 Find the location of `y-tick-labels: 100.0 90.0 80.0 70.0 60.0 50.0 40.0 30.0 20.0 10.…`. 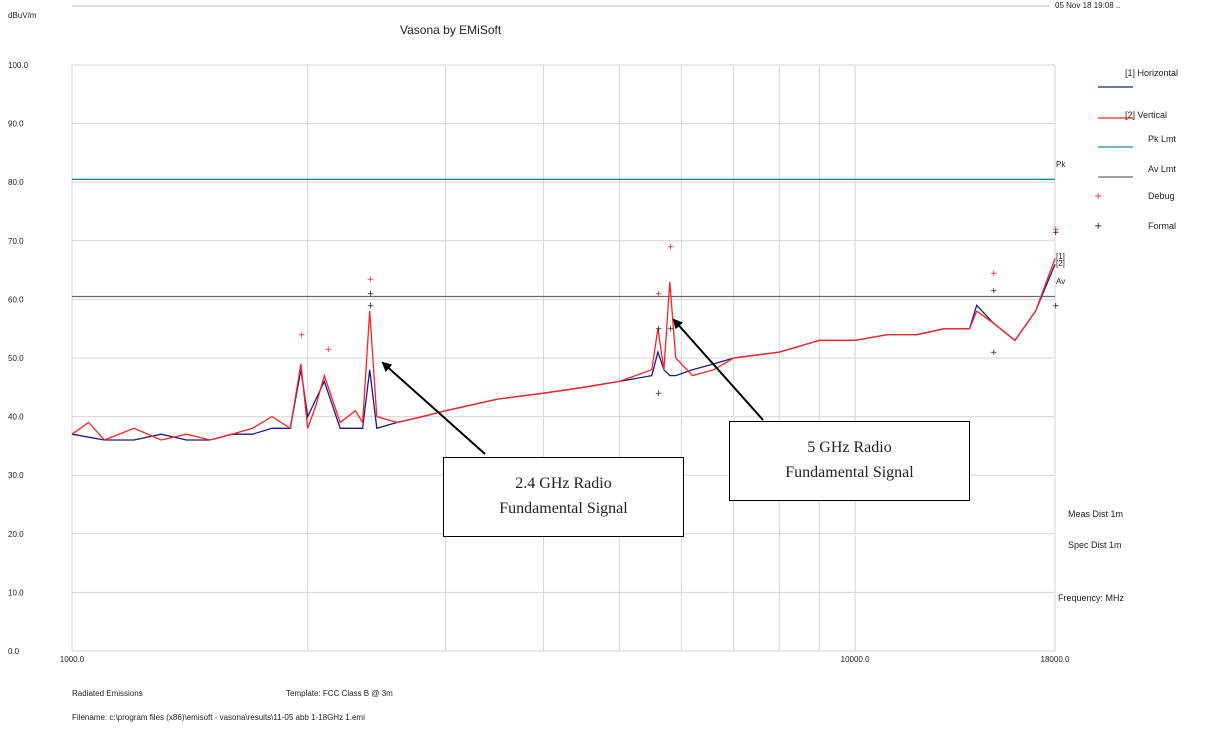

y-tick-labels: 100.0 90.0 80.0 70.0 60.0 50.0 40.0 30.0 20.0 10.… is located at coordinates (18, 358).